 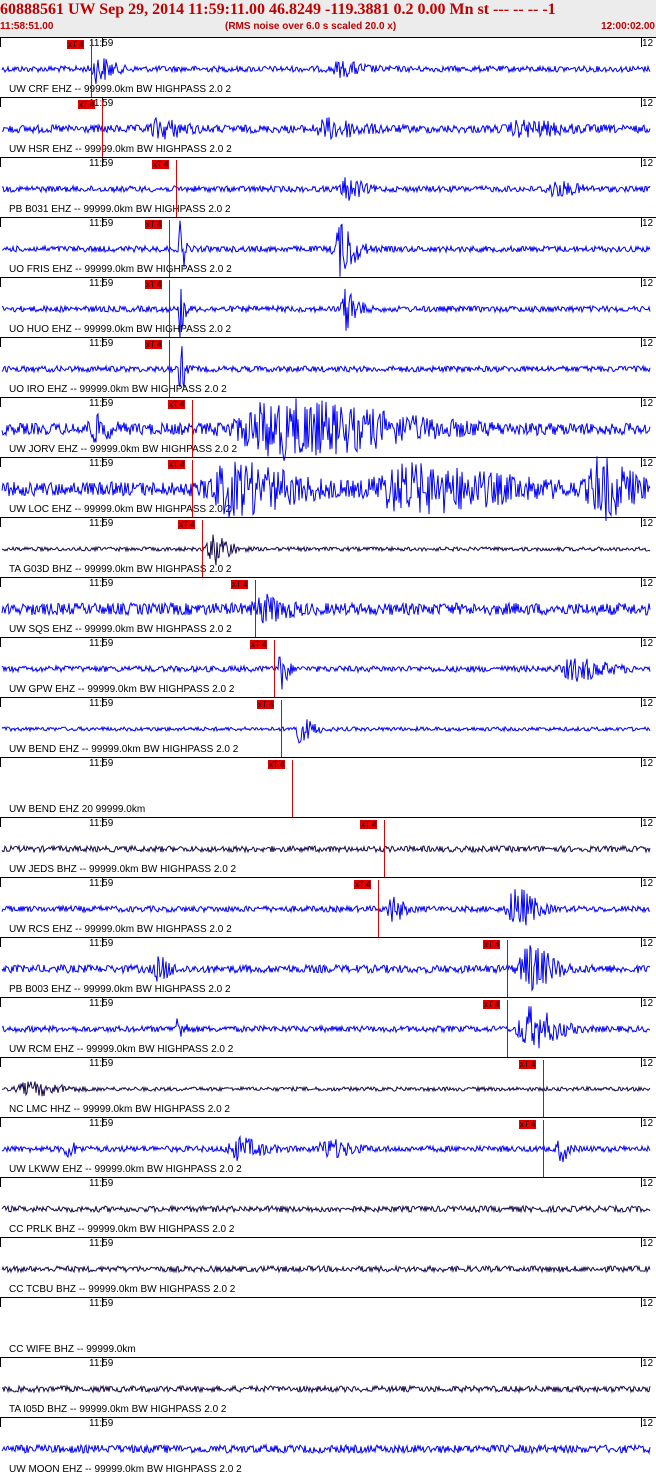 What do you see at coordinates (311, 26) in the screenshot?
I see `noise-scale-note: (RMS noise over 6.0 s scaled 20.0 x)` at bounding box center [311, 26].